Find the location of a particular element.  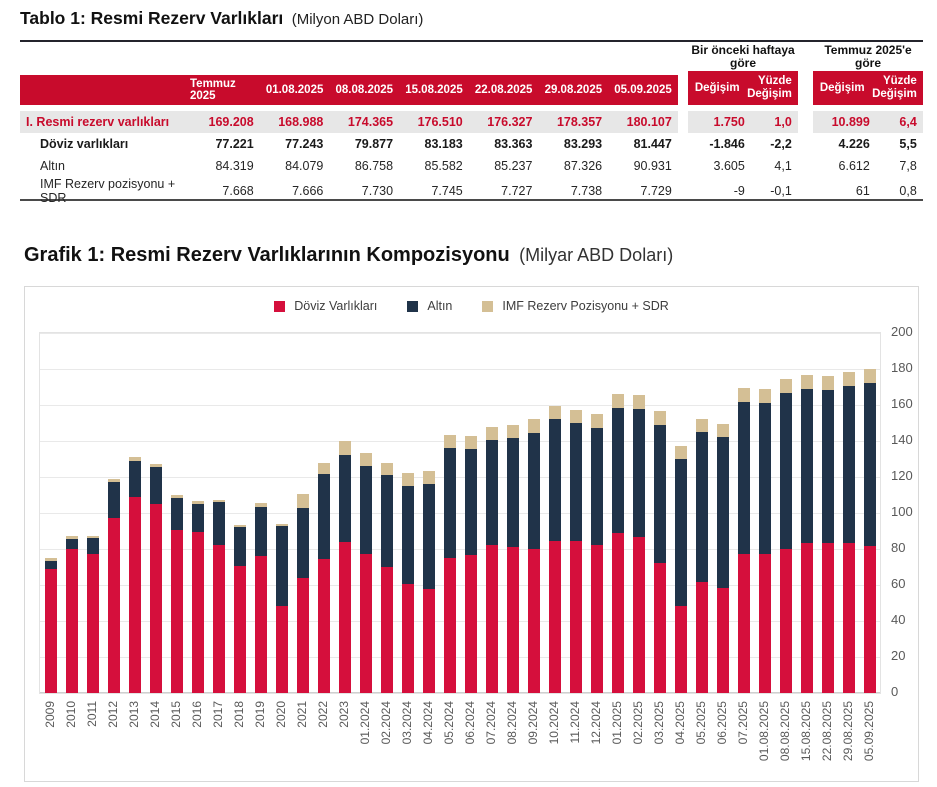

value-cell: 176.510 is located at coordinates (434, 122).